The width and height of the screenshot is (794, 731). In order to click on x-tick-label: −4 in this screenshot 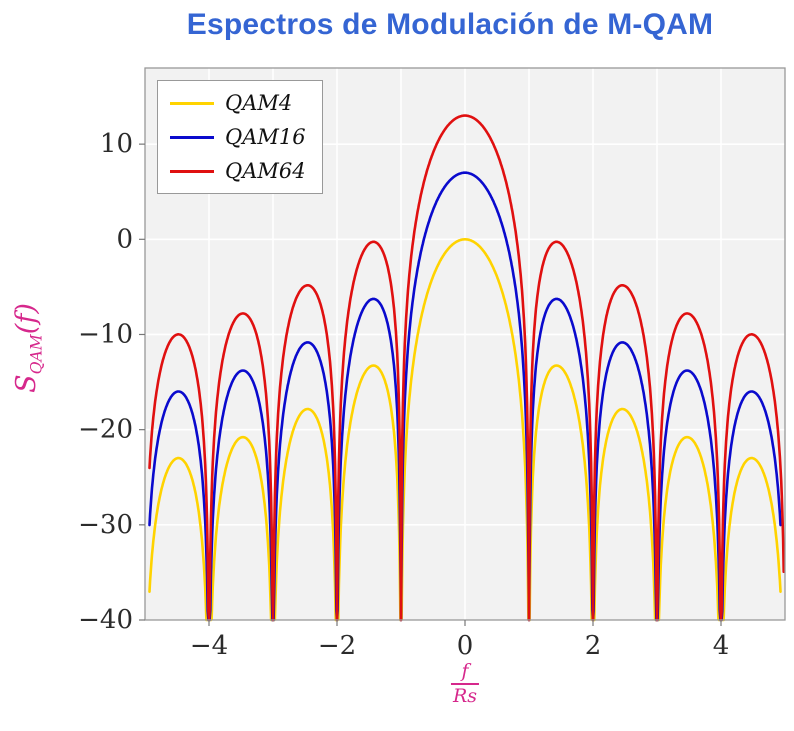, I will do `click(209, 646)`.